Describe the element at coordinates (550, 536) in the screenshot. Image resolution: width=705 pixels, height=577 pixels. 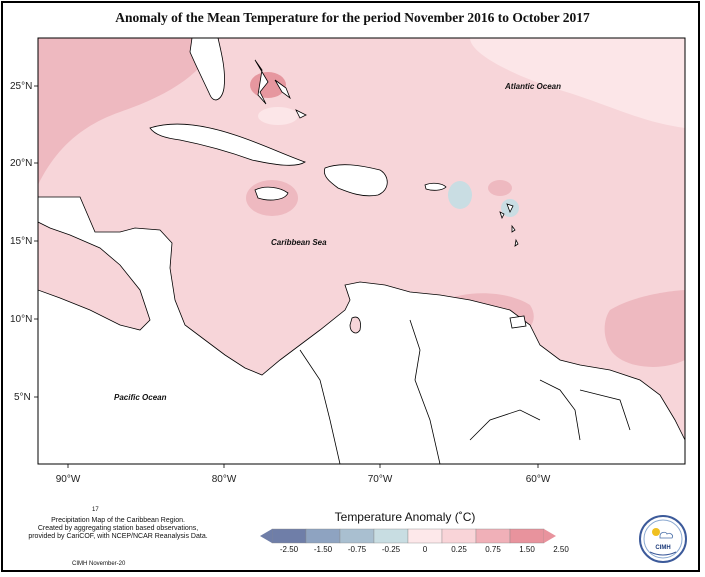
I see `legend-right-arrow` at that location.